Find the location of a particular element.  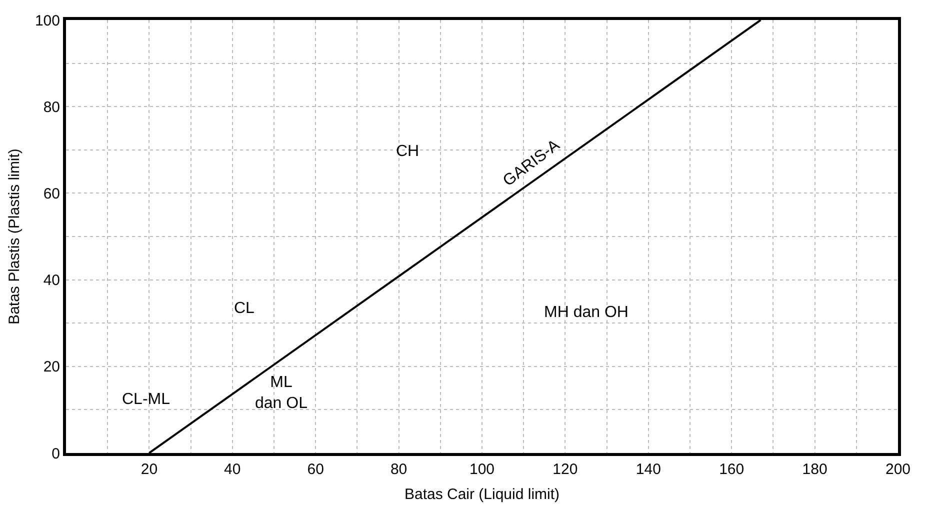

x-tick-label: 20 is located at coordinates (149, 469).